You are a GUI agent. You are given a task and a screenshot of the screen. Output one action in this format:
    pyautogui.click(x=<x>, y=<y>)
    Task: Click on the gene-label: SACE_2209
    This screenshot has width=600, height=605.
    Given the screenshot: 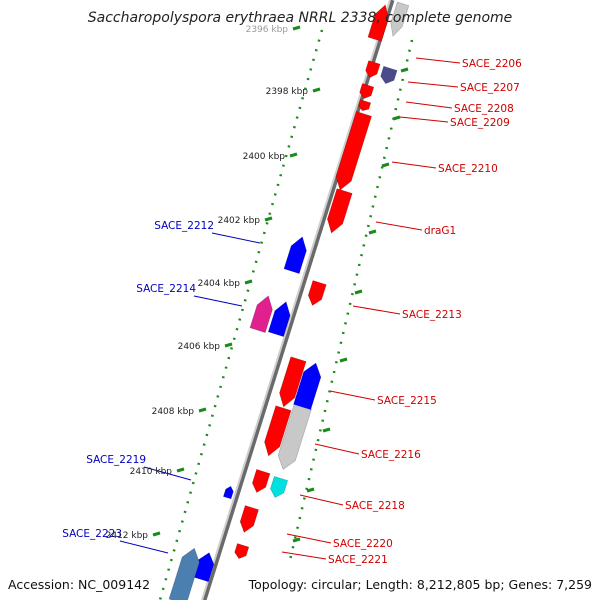 What is the action you would take?
    pyautogui.click(x=480, y=123)
    